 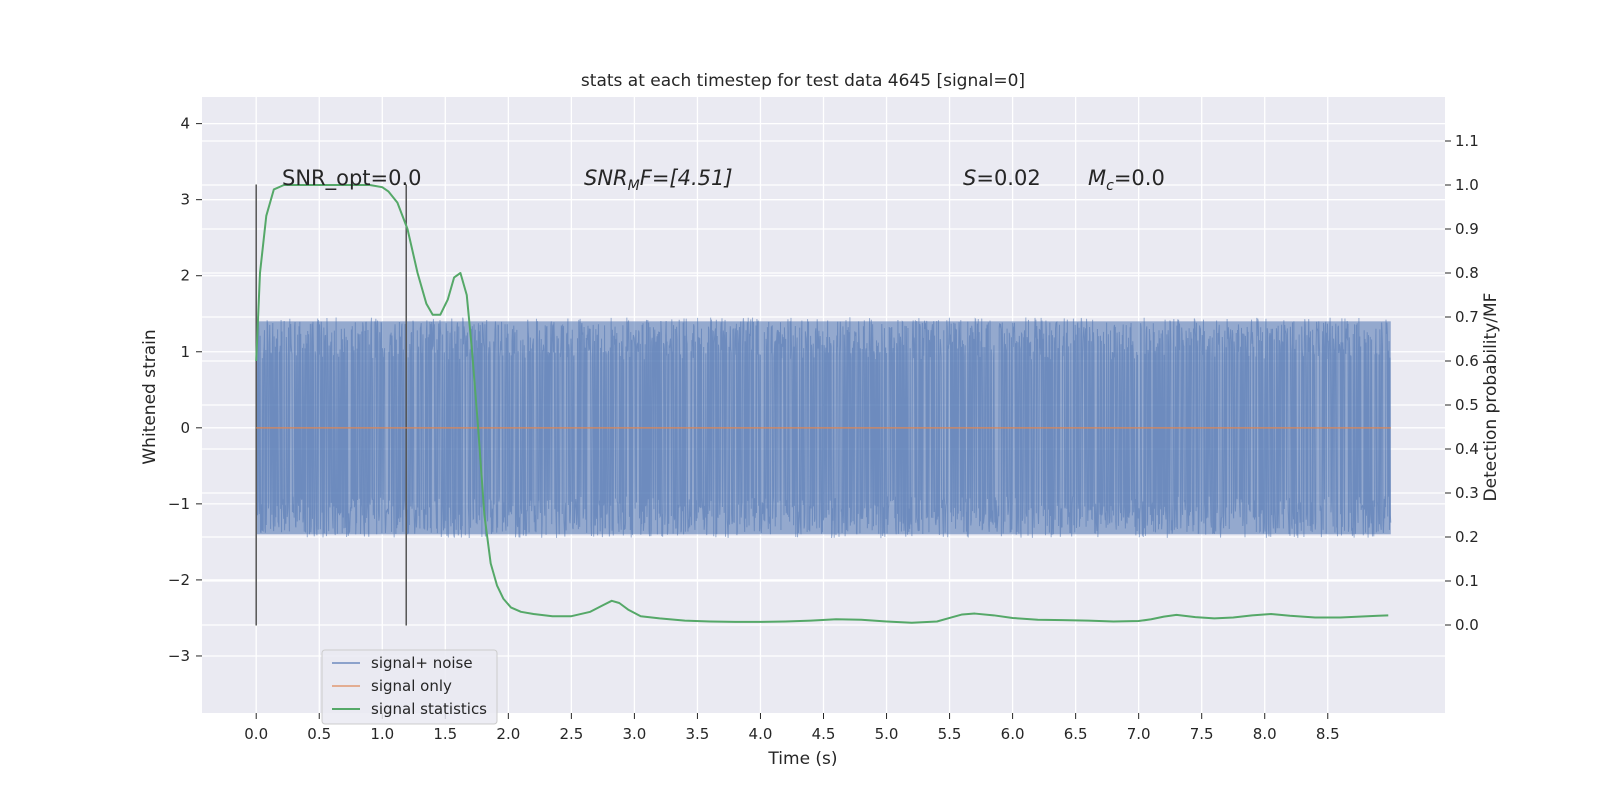 I want to click on x-tick-label: 7.0, so click(x=1139, y=734).